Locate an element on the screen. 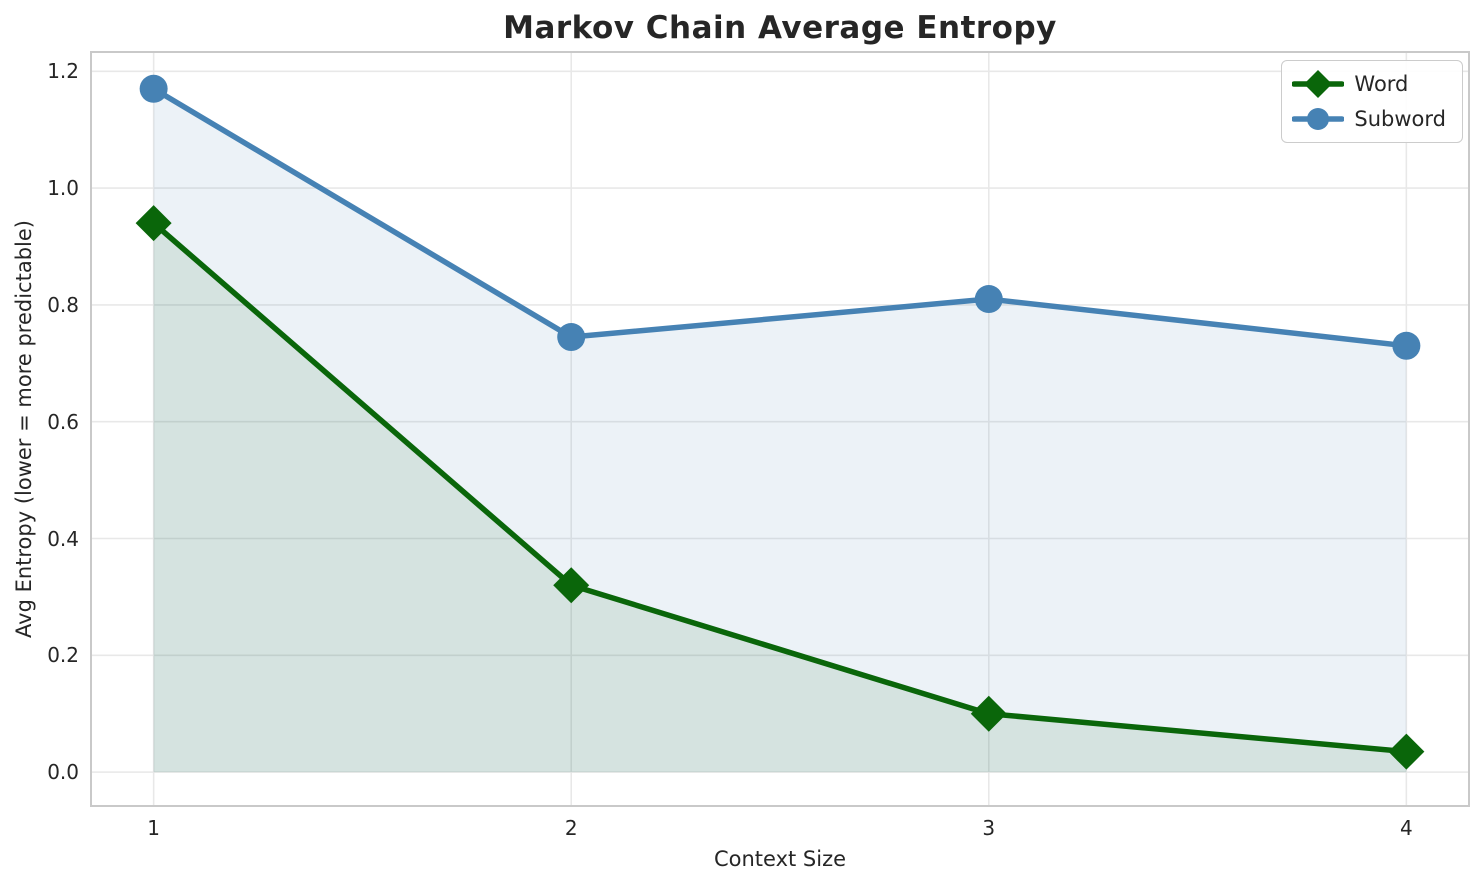 The width and height of the screenshot is (1484, 885). word-diamond-marker-icon is located at coordinates (1318, 84).